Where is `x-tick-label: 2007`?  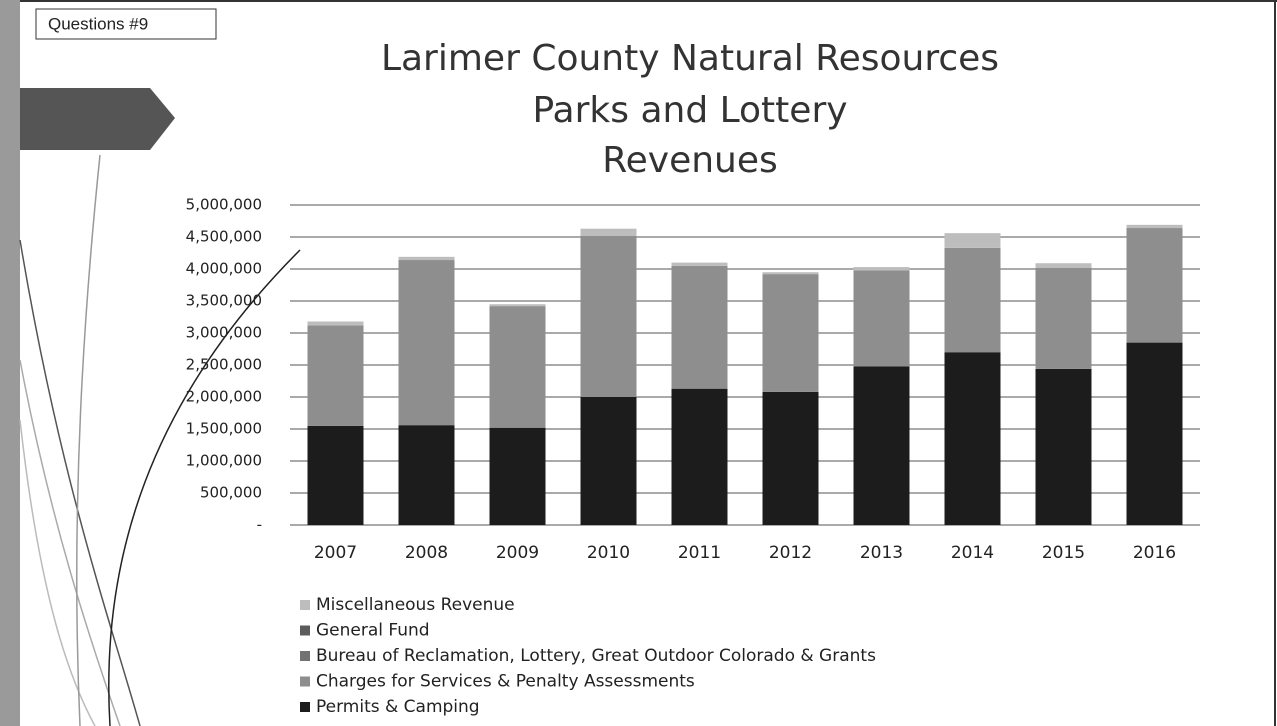
x-tick-label: 2007 is located at coordinates (335, 553).